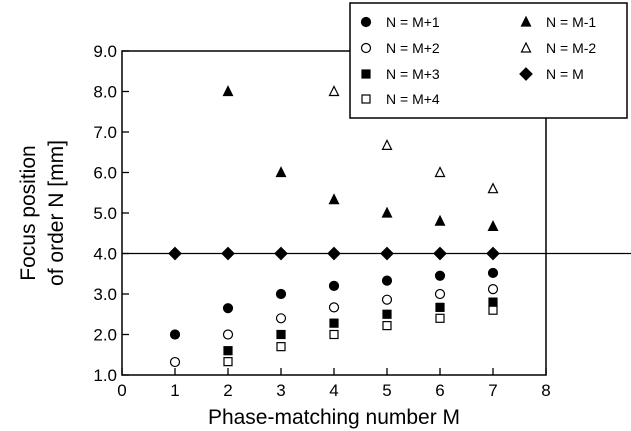 The width and height of the screenshot is (631, 431). I want to click on legend-label-3: N = M+4, so click(413, 99).